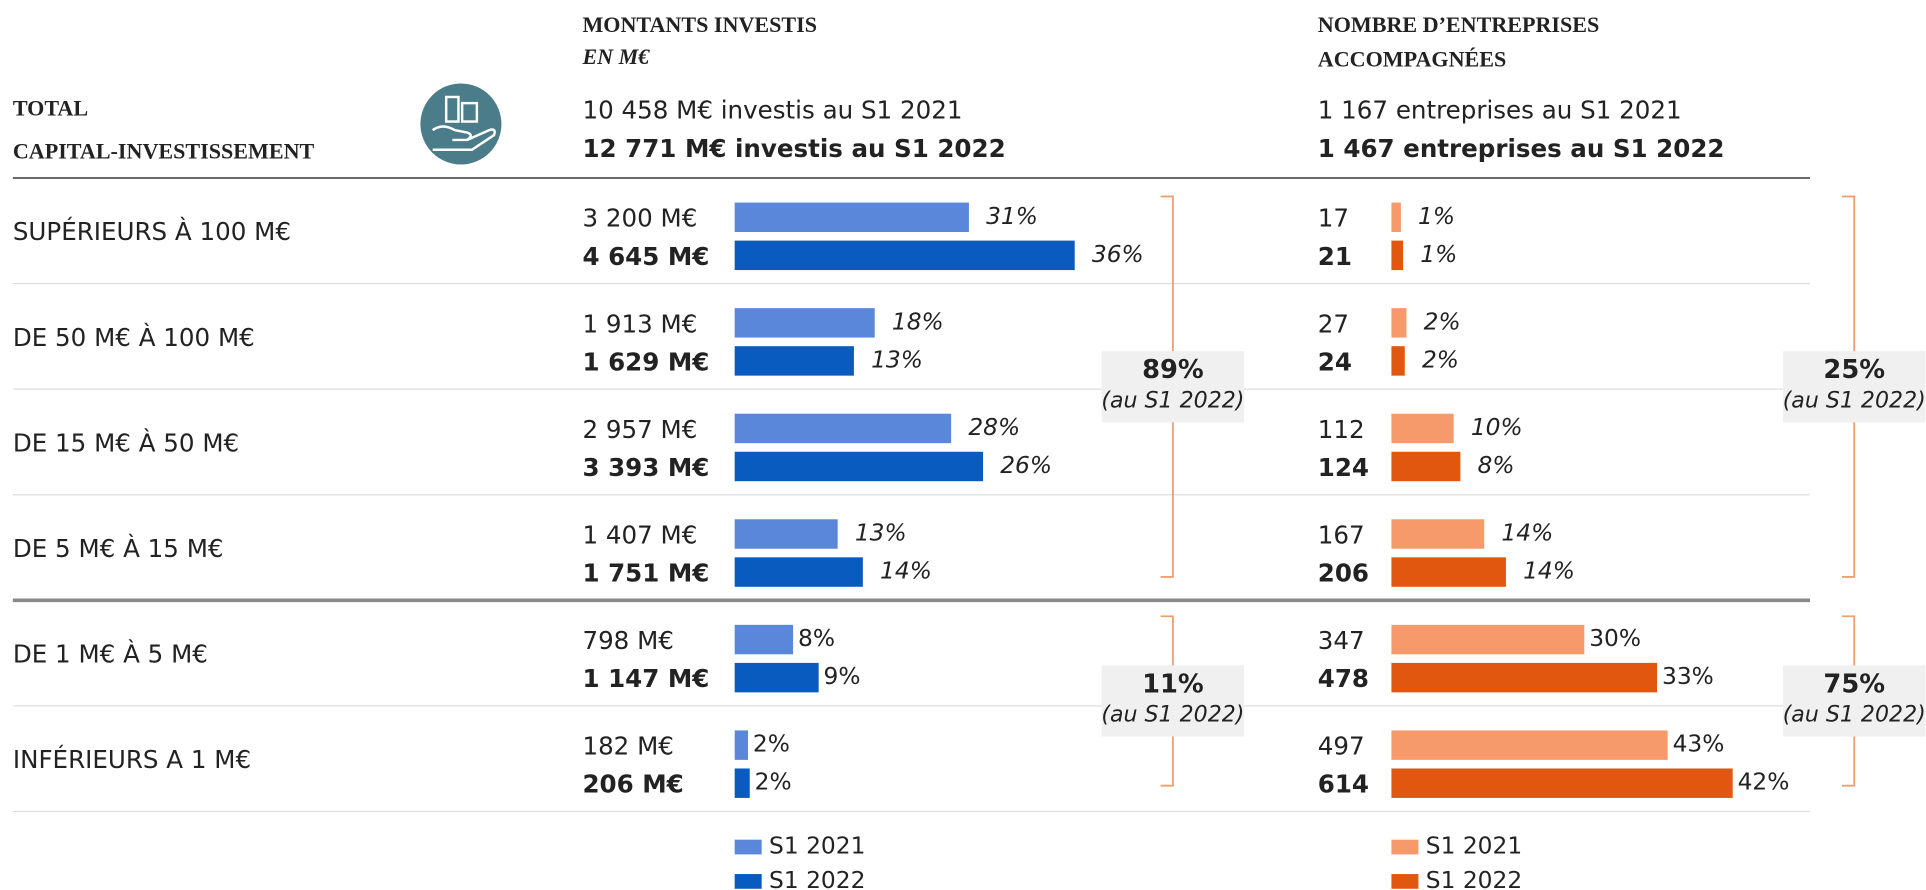 The width and height of the screenshot is (1926, 890). What do you see at coordinates (110, 654) in the screenshot?
I see `category-label: DE 1 M€ À 5 M€` at bounding box center [110, 654].